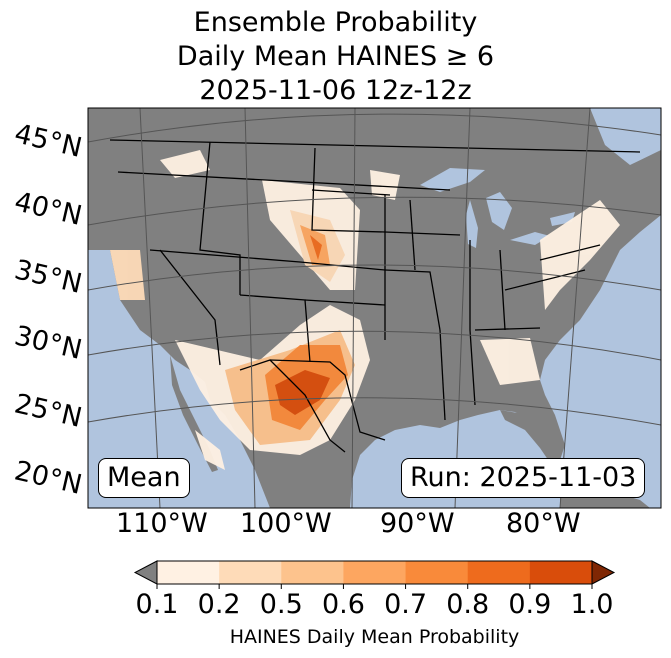  Describe the element at coordinates (592, 604) in the screenshot. I see `colorbar-tick-label: 1.0` at that location.